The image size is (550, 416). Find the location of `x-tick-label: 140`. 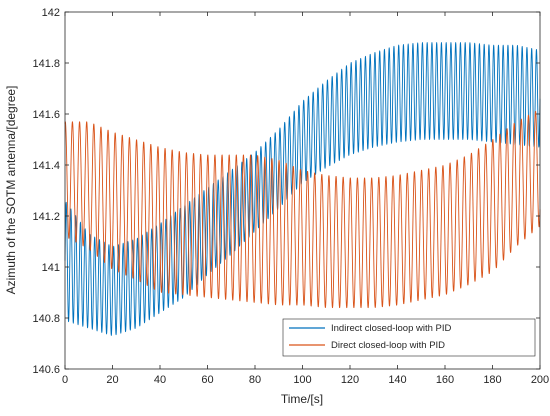

x-tick-label: 140 is located at coordinates (397, 380).